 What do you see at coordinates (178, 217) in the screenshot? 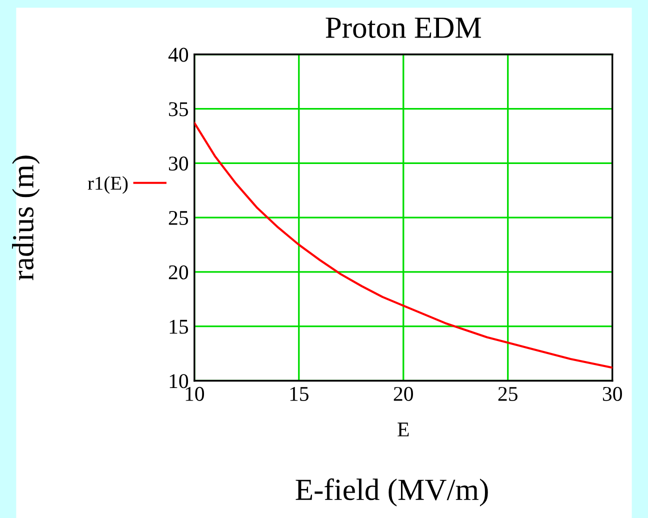
I see `y-tick-label: 25` at bounding box center [178, 217].